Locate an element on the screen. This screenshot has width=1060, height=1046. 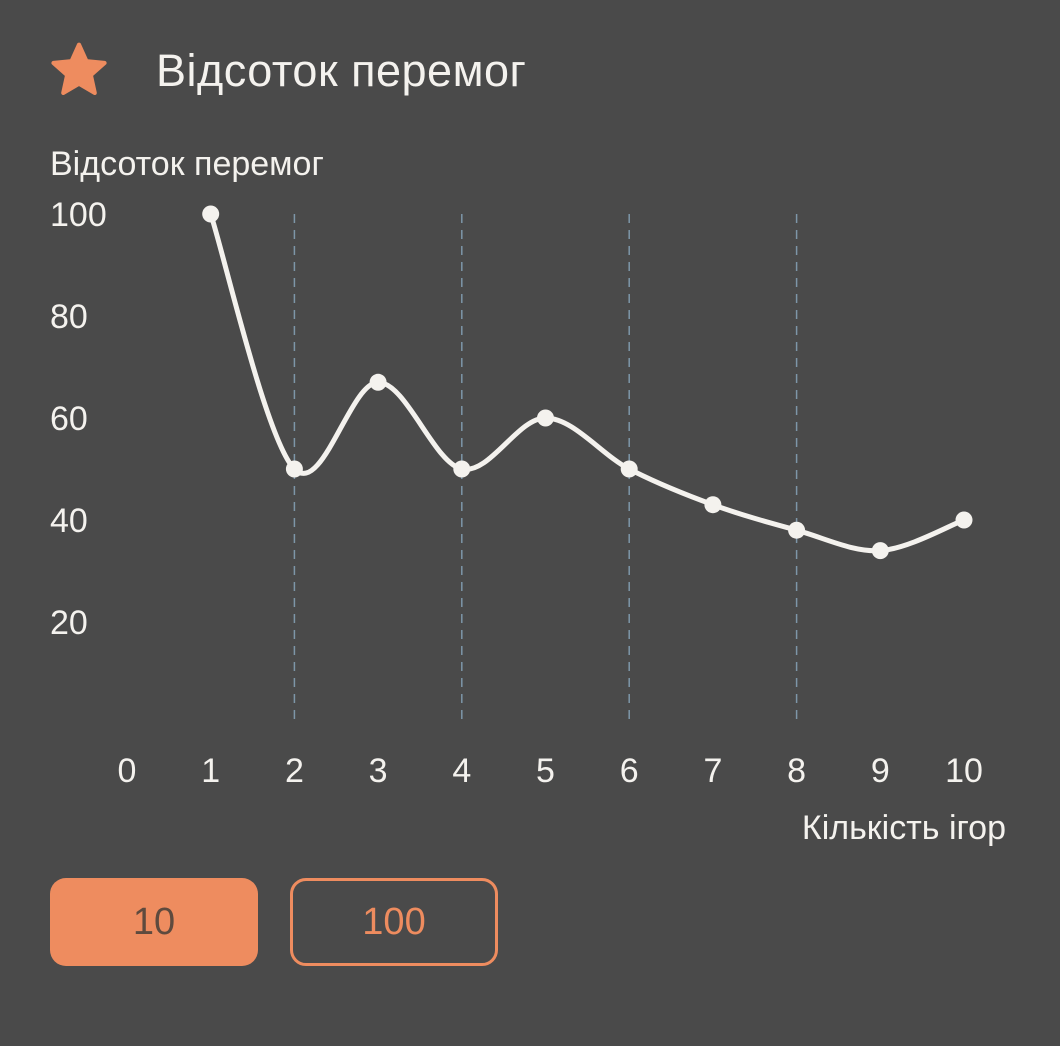
x-tick-label: 4 is located at coordinates (461, 771).